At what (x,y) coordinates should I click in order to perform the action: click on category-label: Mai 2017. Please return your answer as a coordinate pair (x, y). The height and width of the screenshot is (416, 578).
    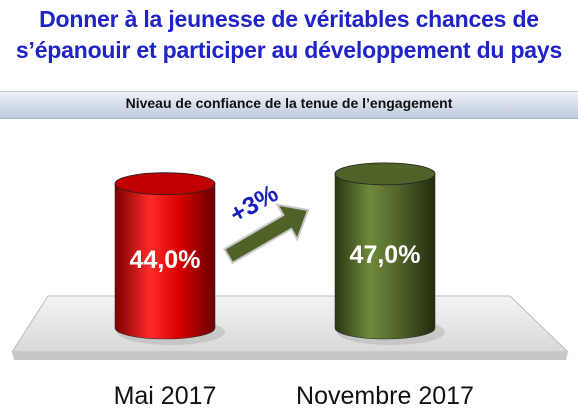
    Looking at the image, I should click on (165, 396).